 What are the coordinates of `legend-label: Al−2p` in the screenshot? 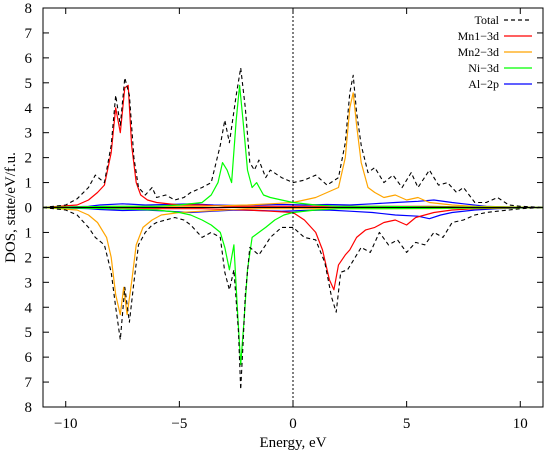 It's located at (483, 84).